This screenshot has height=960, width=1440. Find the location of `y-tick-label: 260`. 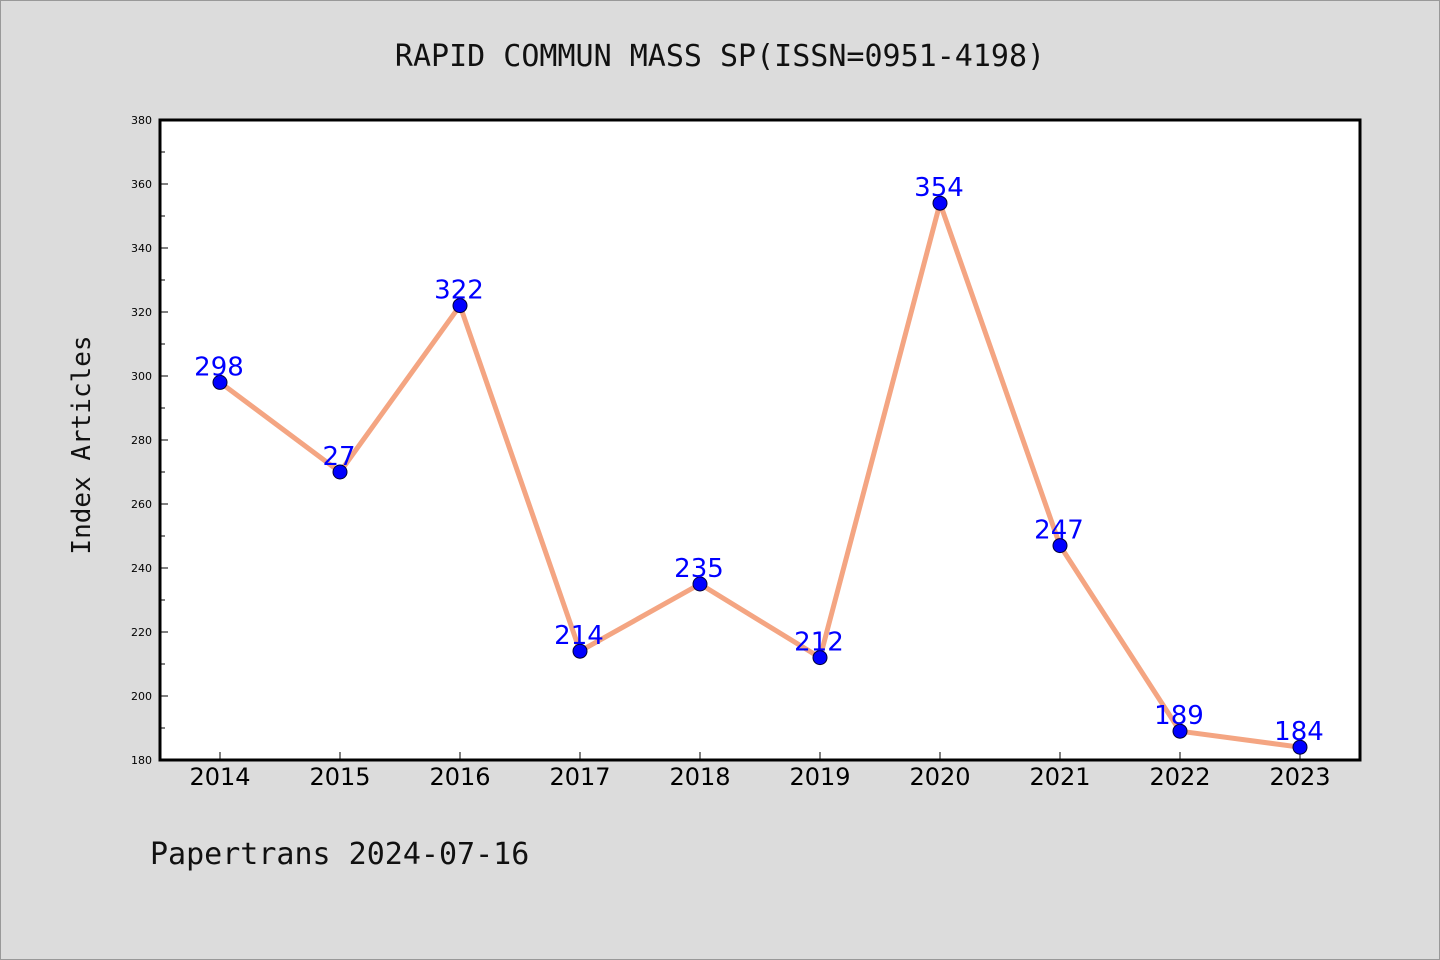

y-tick-label: 260 is located at coordinates (141, 504).